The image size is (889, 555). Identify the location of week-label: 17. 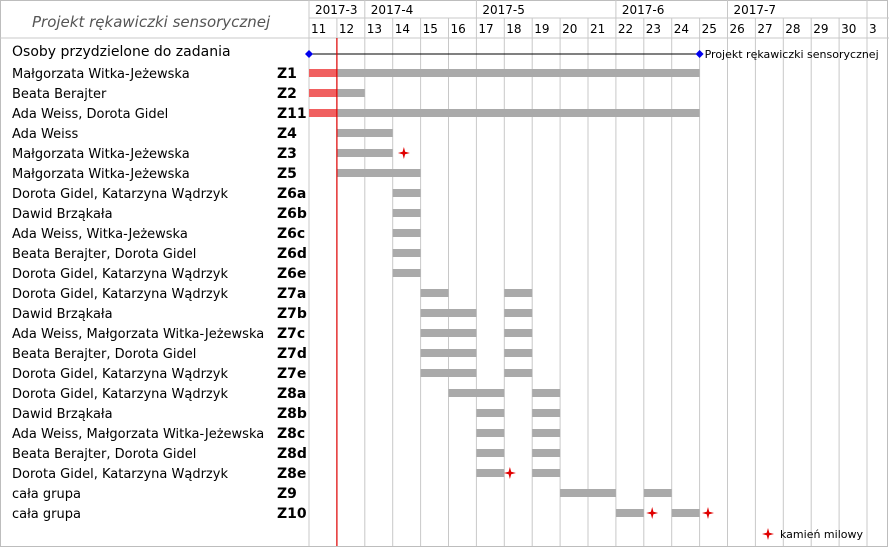
(485, 29).